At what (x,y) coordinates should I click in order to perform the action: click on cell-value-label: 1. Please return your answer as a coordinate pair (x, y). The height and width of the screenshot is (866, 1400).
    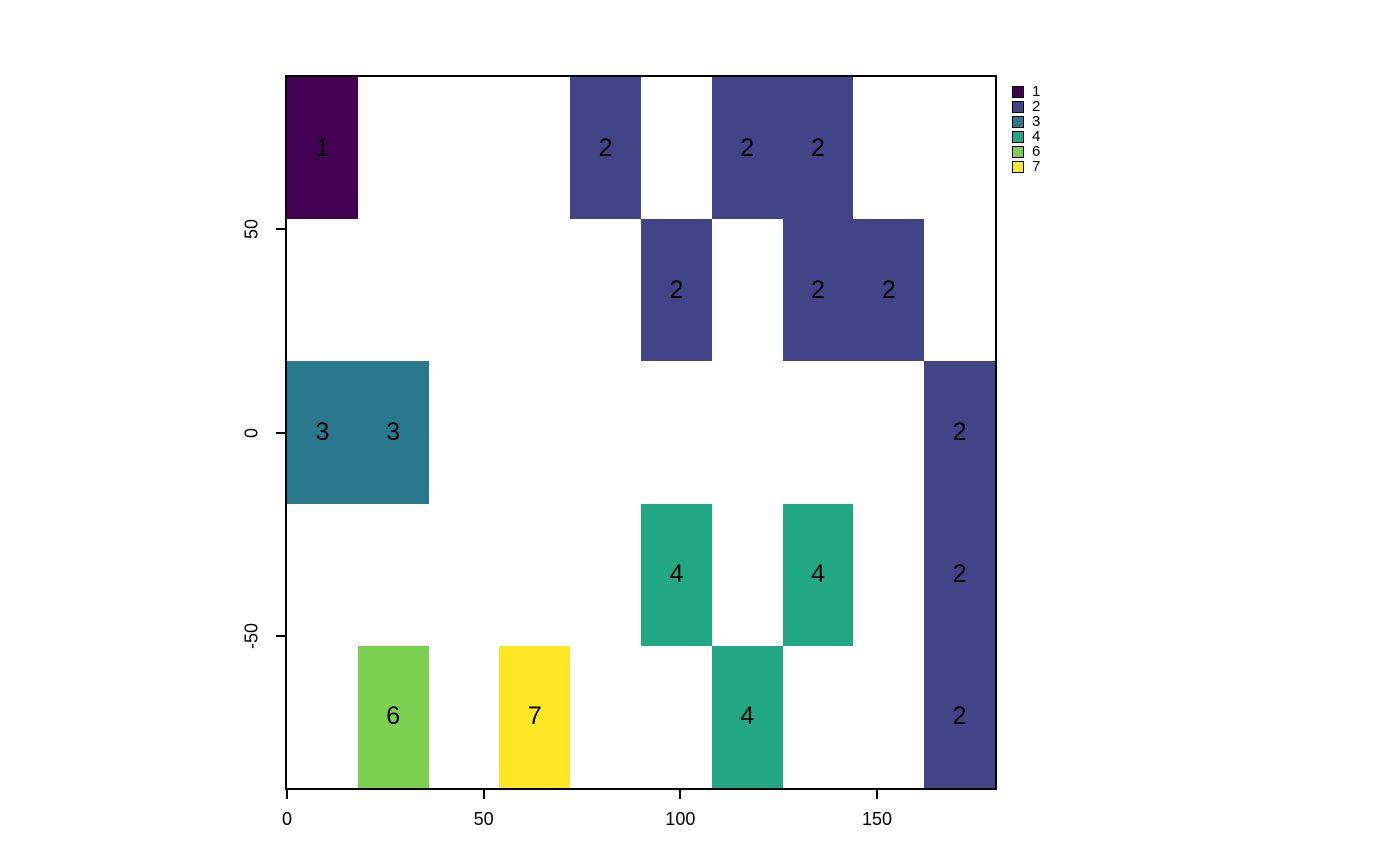
    Looking at the image, I should click on (322, 147).